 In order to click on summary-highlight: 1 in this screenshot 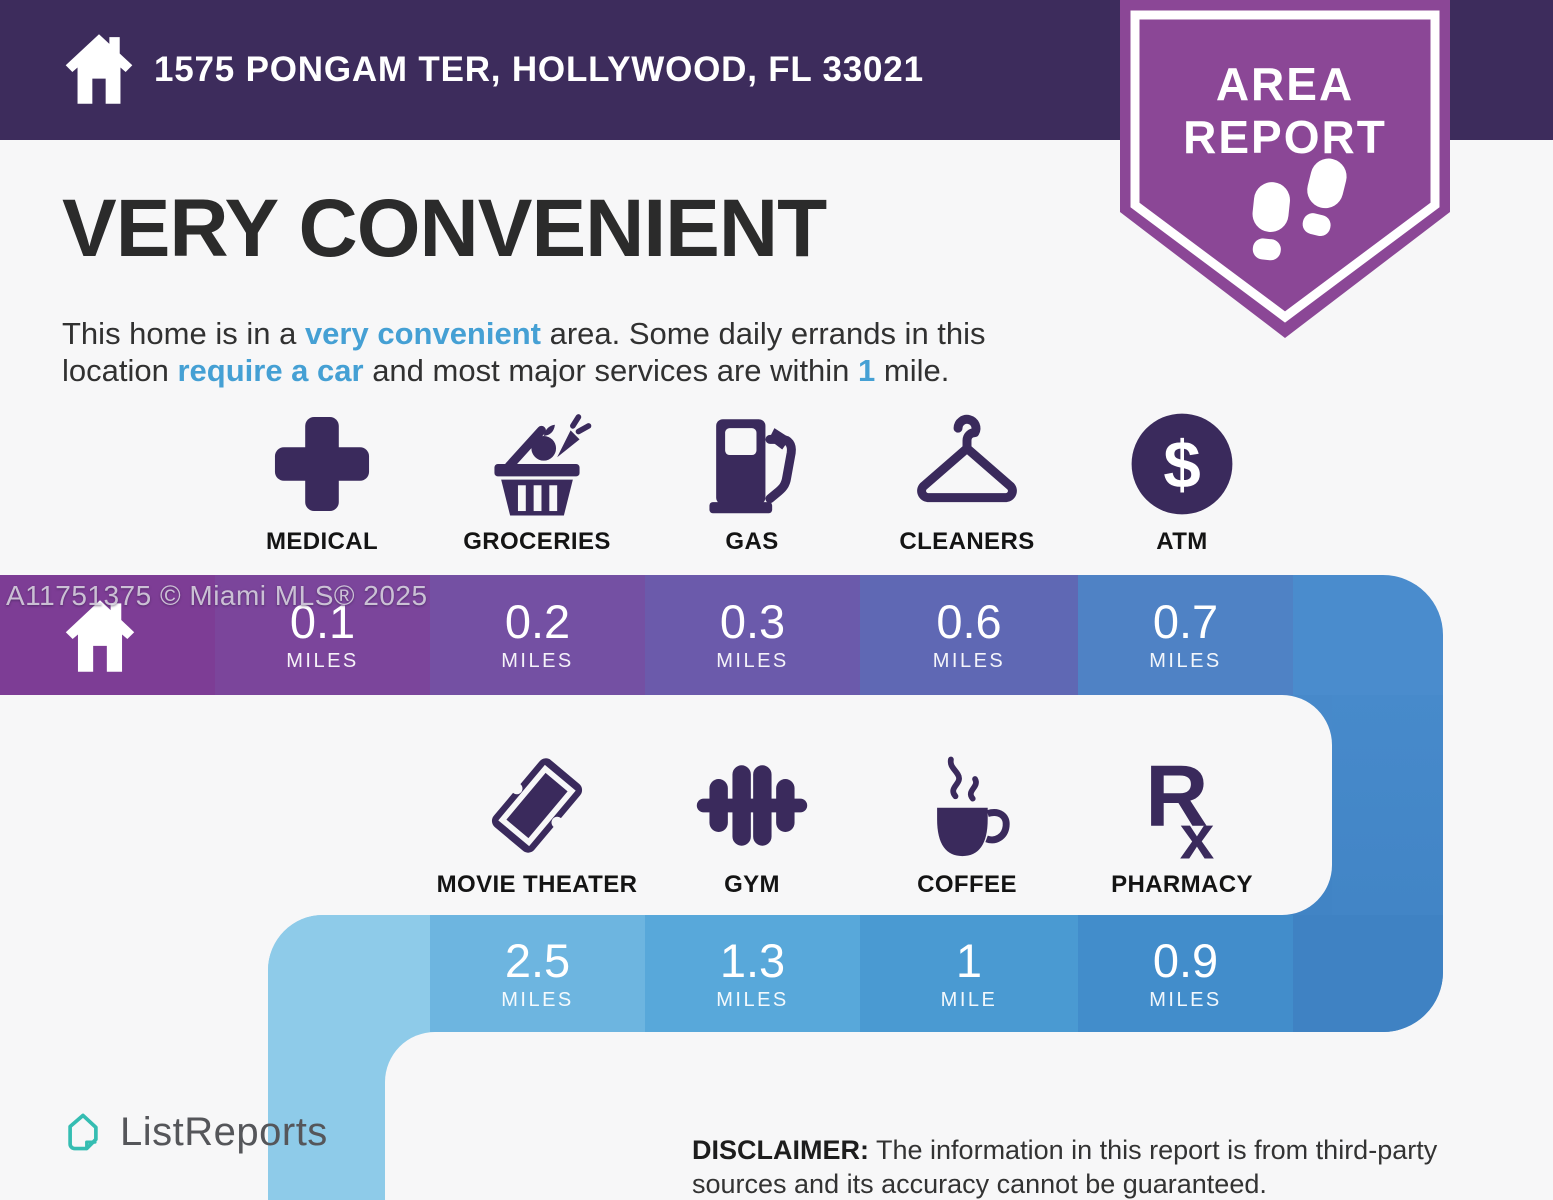, I will do `click(867, 370)`.